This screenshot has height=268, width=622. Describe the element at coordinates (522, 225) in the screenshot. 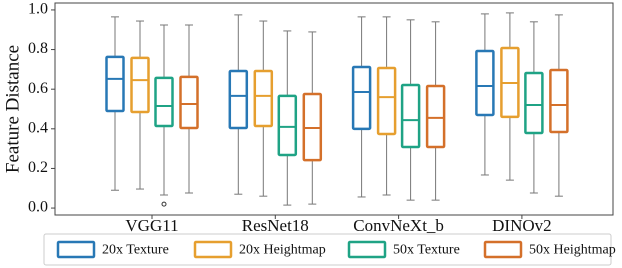

I see `x-tick-label: DINOv2` at that location.